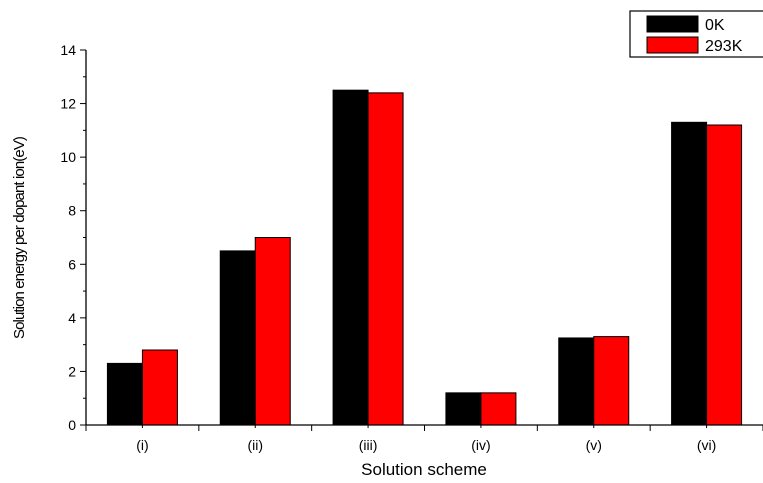 This screenshot has width=763, height=483. I want to click on legend-swatch-0k, so click(672, 24).